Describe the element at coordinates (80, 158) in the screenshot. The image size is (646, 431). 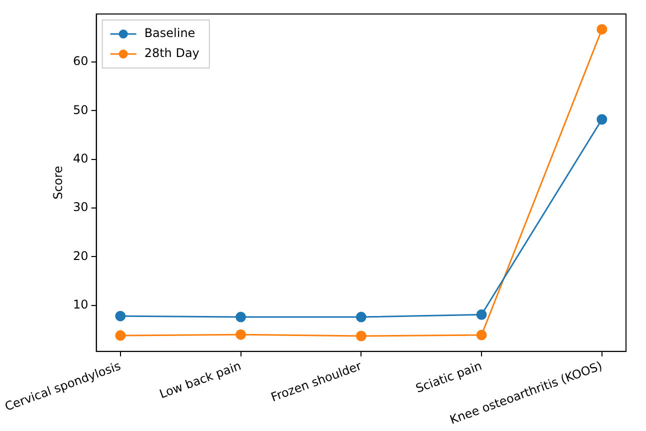
I see `y-tick-label: 40` at that location.